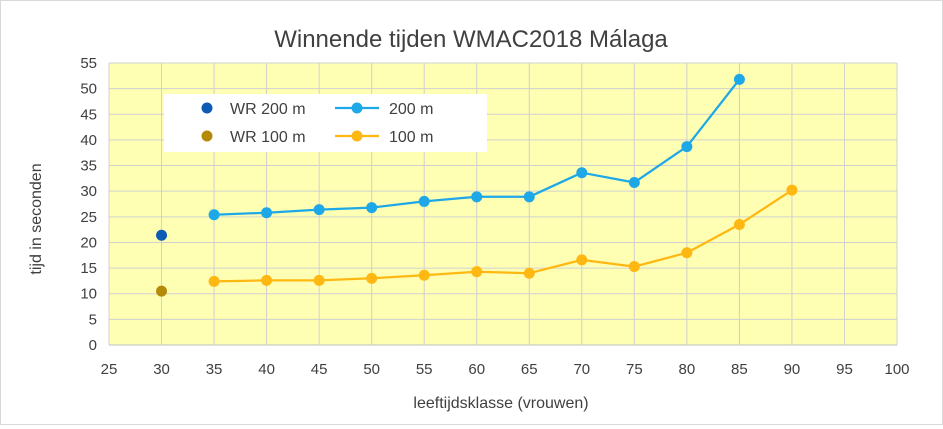 The image size is (943, 429). I want to click on x-tick-label: 55, so click(424, 369).